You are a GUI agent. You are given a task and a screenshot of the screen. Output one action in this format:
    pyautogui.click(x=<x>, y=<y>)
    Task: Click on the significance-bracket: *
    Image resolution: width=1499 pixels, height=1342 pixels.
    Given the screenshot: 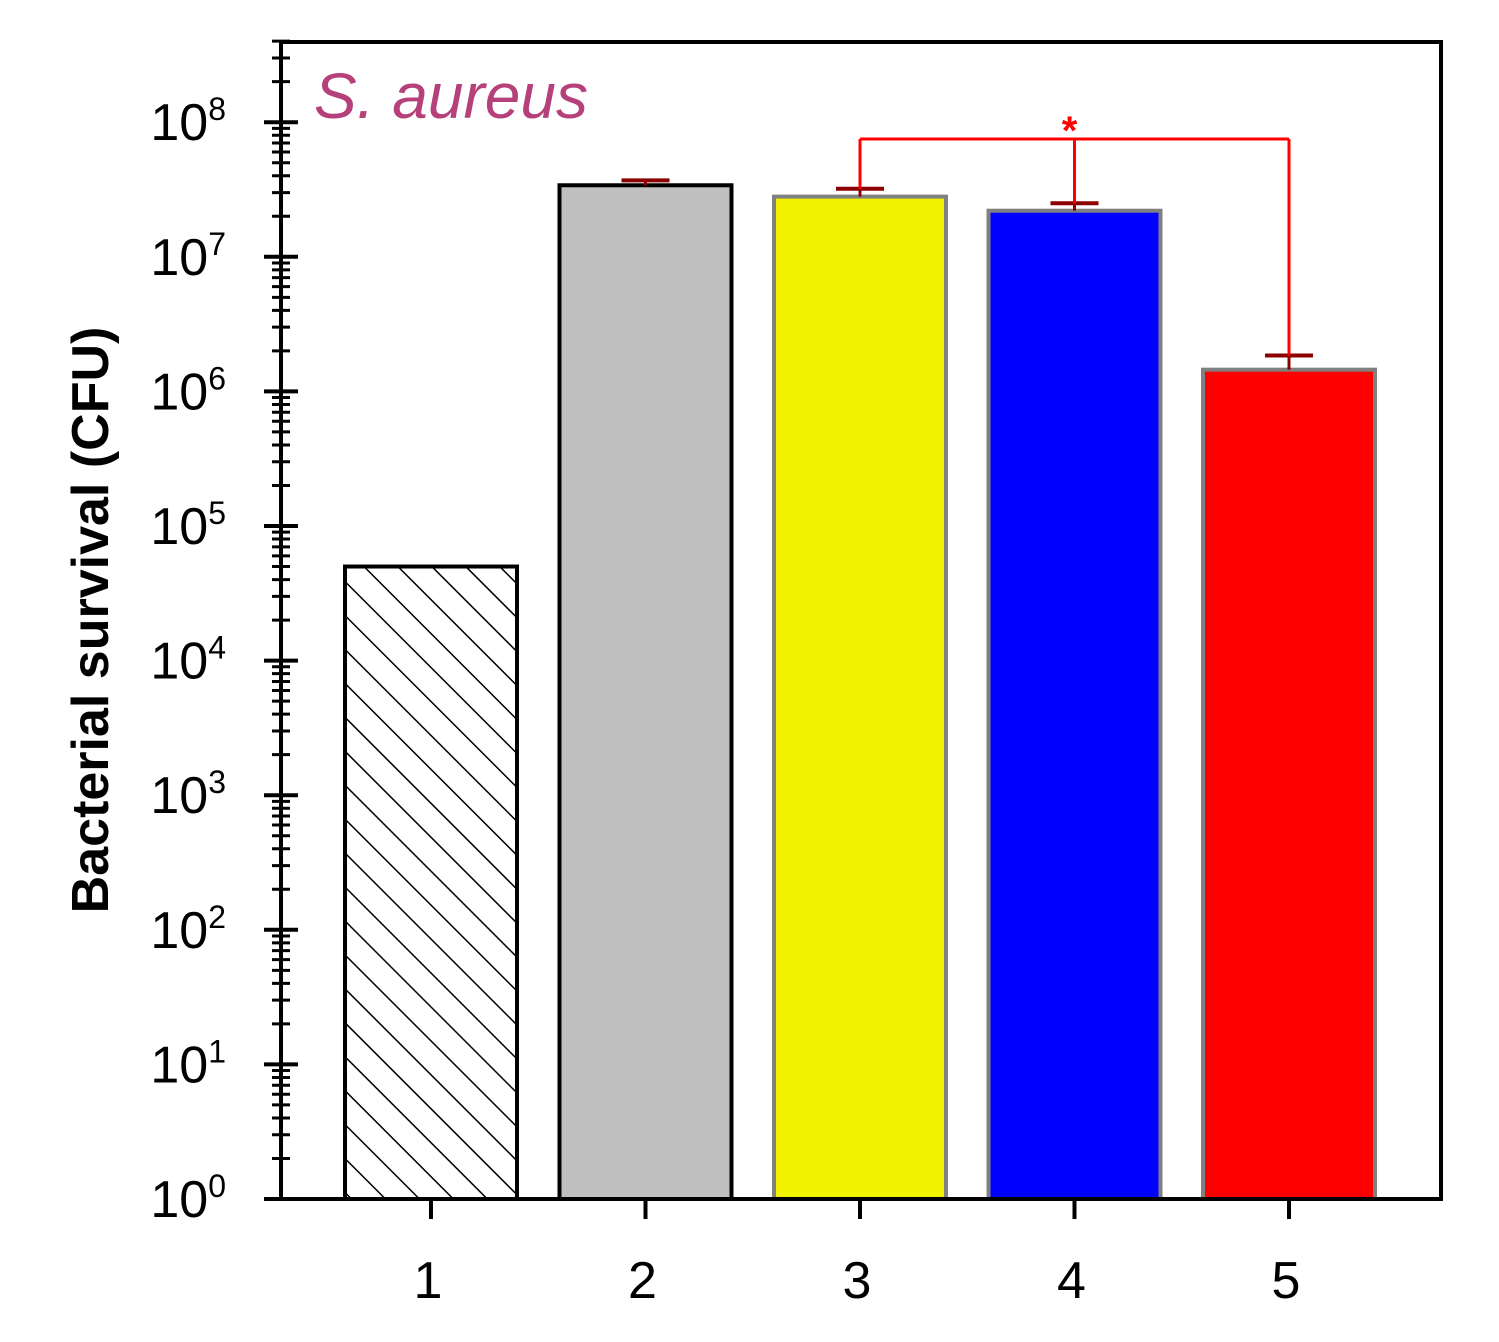 What is the action you would take?
    pyautogui.click(x=1074, y=232)
    